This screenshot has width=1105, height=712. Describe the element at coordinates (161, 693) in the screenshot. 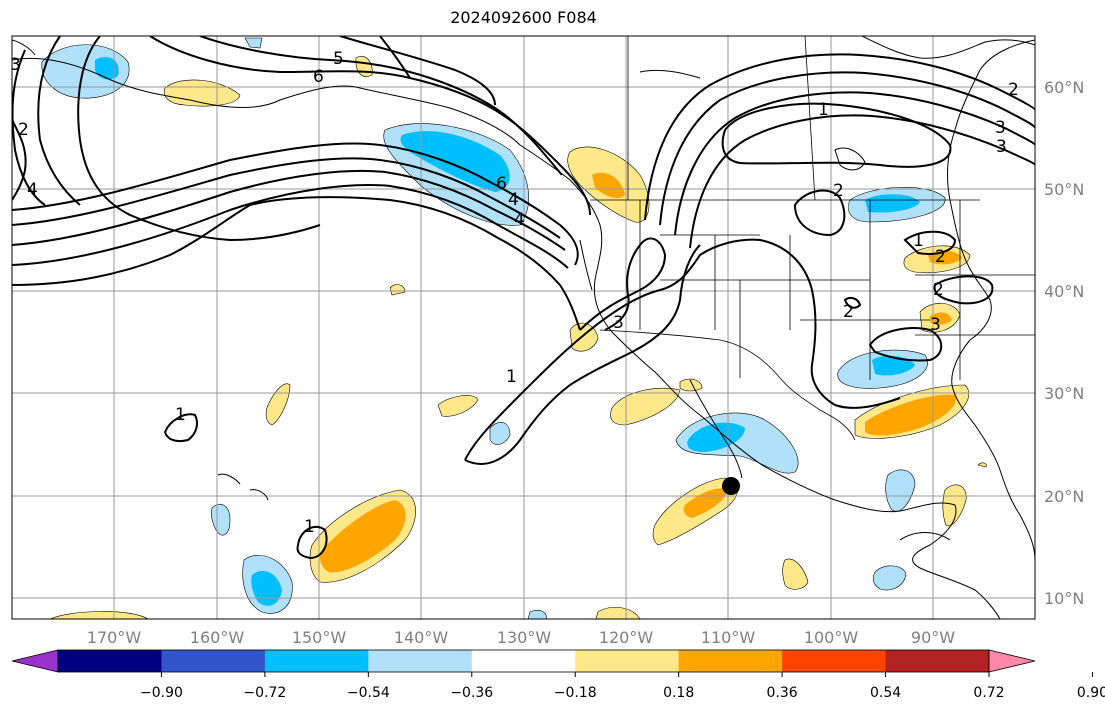

I see `colorbar-tick-label: −0.90` at that location.